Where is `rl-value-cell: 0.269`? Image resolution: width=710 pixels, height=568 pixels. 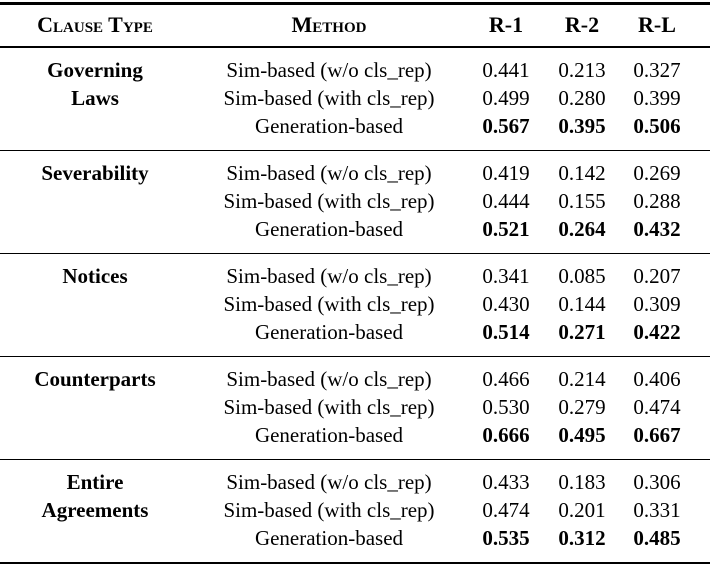 rl-value-cell: 0.269 is located at coordinates (657, 173).